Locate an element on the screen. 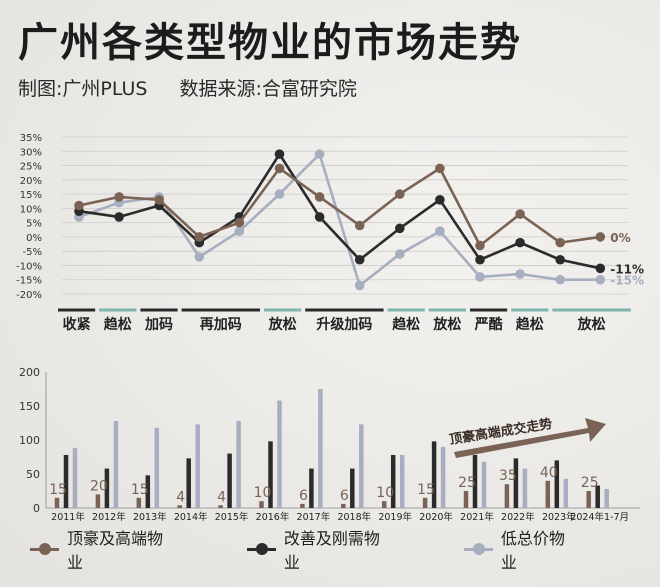 The height and width of the screenshot is (587, 660). end-label-luxury: 0% is located at coordinates (620, 238).